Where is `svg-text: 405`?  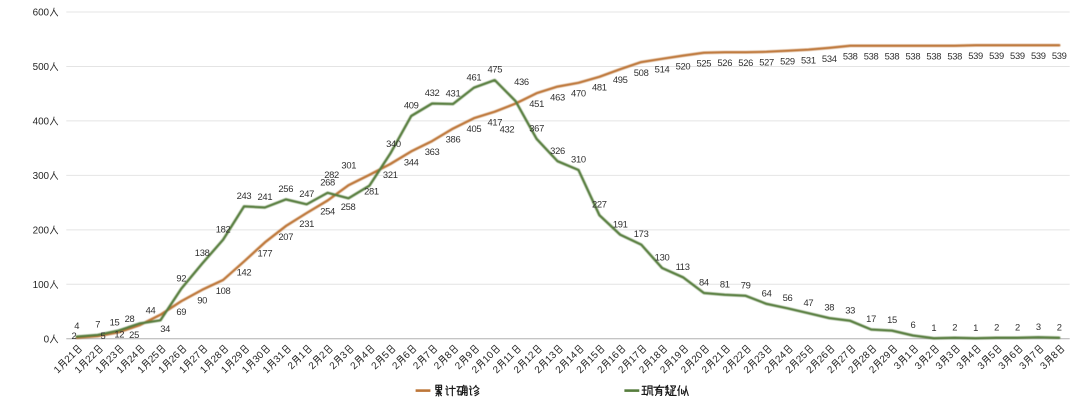 svg-text: 405 is located at coordinates (474, 128).